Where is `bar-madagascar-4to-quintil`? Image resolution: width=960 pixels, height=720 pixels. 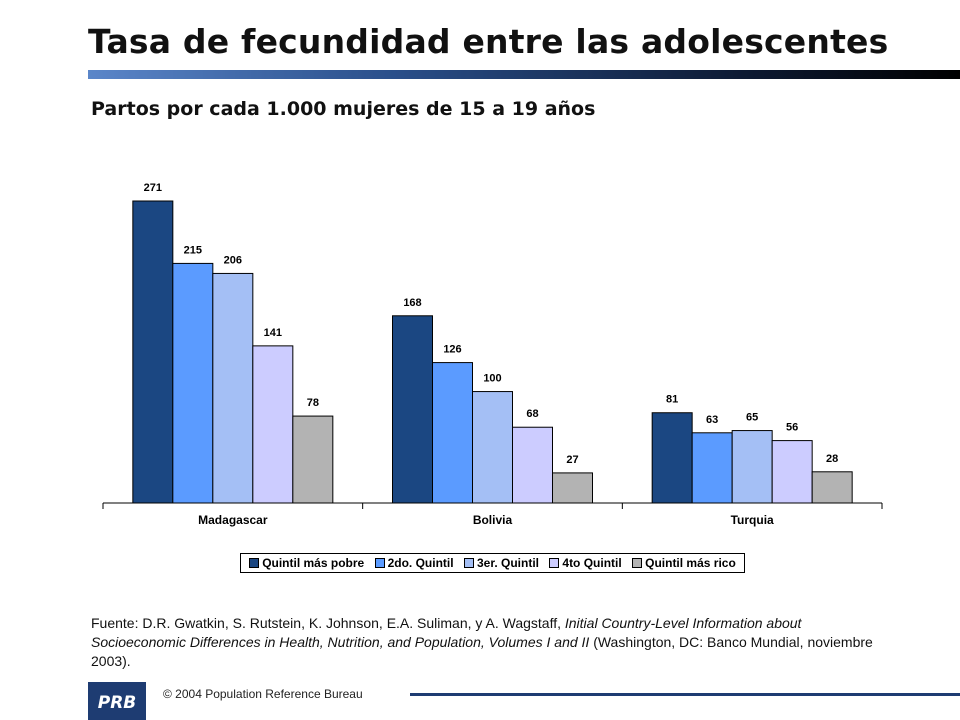
bar-madagascar-4to-quintil is located at coordinates (273, 424).